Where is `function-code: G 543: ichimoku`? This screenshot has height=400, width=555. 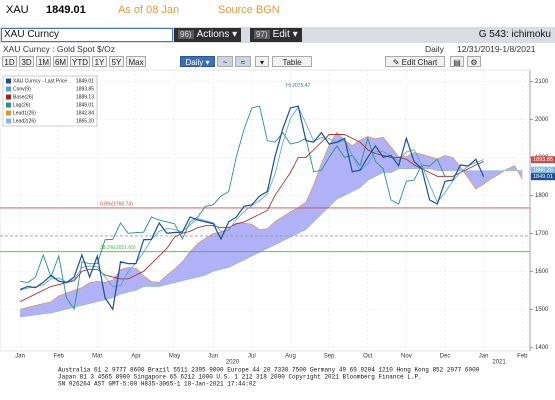
function-code: G 543: ichimoku is located at coordinates (514, 34).